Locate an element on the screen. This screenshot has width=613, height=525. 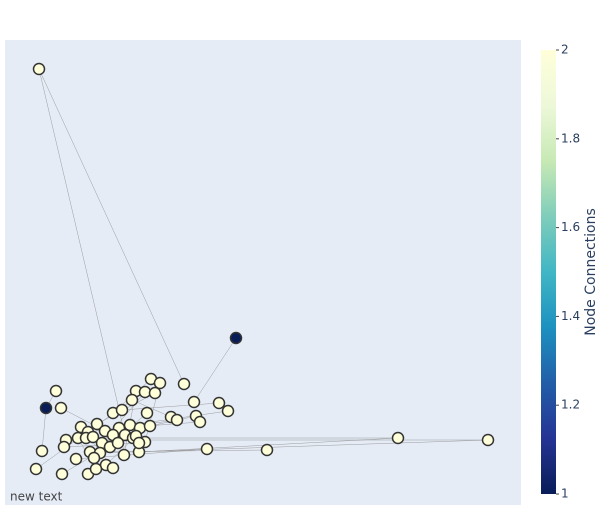
colorbar-tick-label: 1.2 is located at coordinates (570, 405).